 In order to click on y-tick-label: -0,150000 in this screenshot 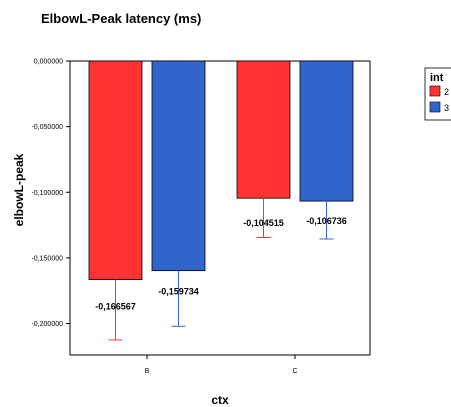, I will do `click(47, 258)`.